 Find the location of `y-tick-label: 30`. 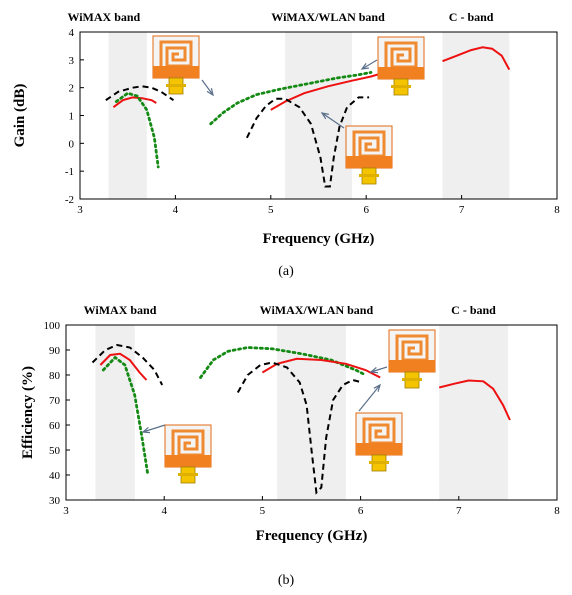

y-tick-label: 30 is located at coordinates (55, 501).